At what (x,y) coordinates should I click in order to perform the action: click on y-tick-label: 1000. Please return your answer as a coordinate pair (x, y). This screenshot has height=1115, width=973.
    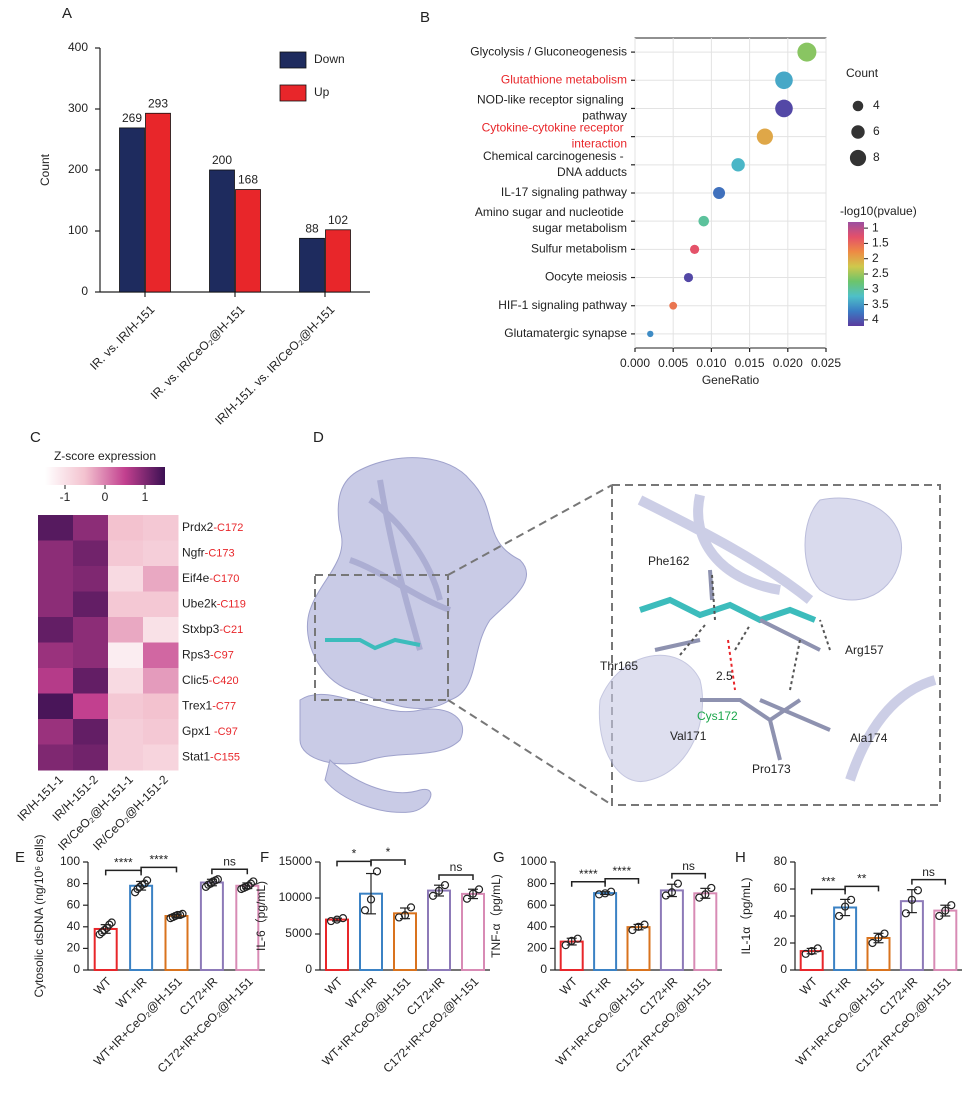
    Looking at the image, I should click on (533, 861).